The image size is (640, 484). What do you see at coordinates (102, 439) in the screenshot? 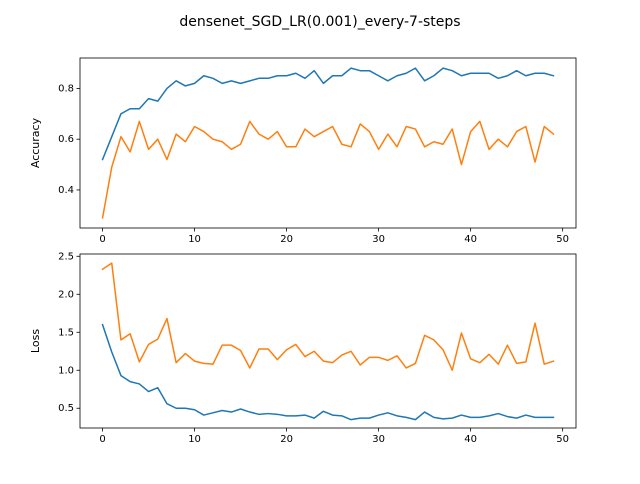
I see `loss-x-tick-label: 0` at bounding box center [102, 439].